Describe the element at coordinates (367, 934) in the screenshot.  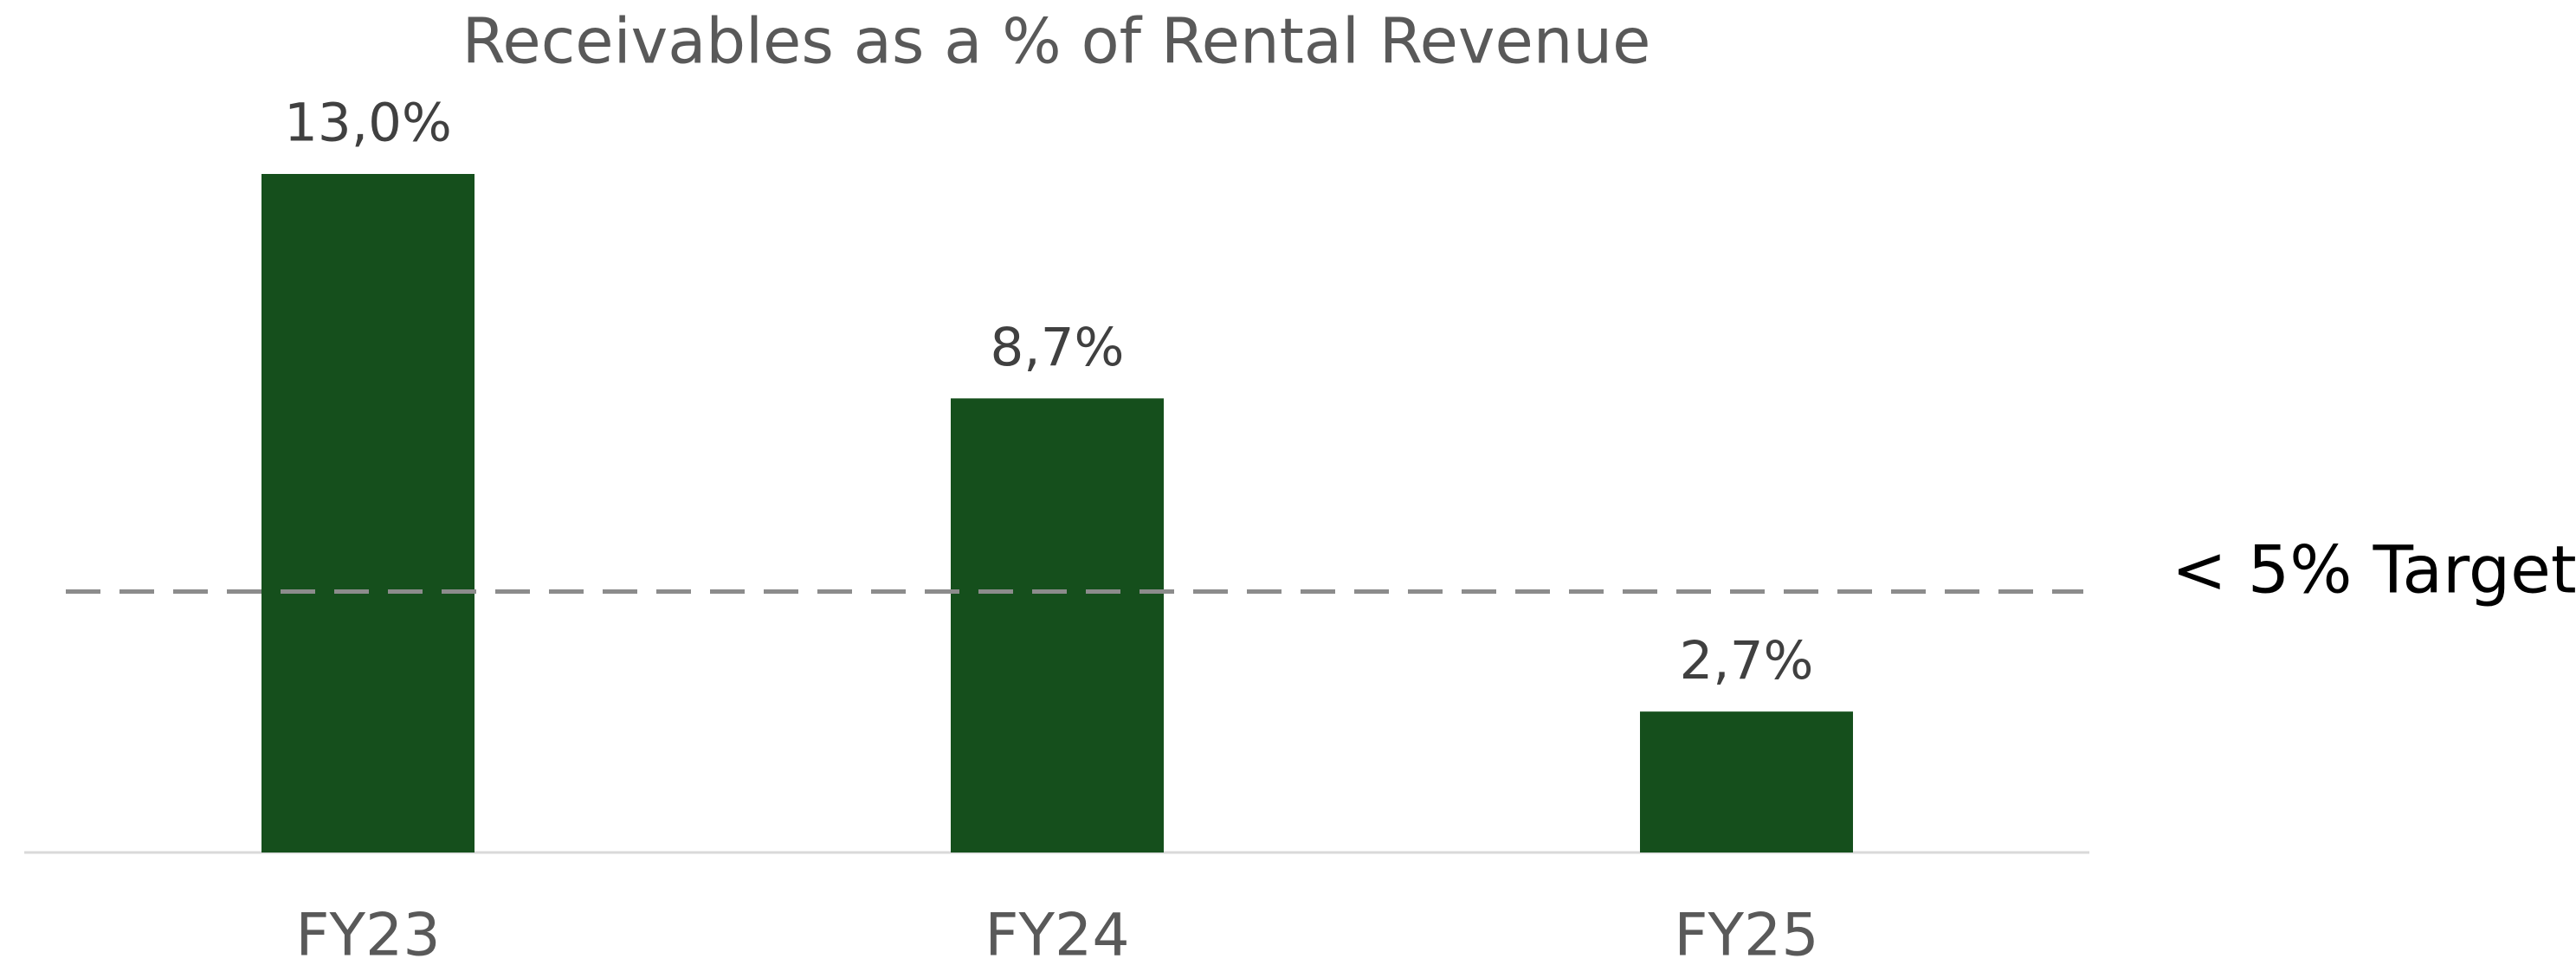
I see `x-tick-label: FY23` at that location.